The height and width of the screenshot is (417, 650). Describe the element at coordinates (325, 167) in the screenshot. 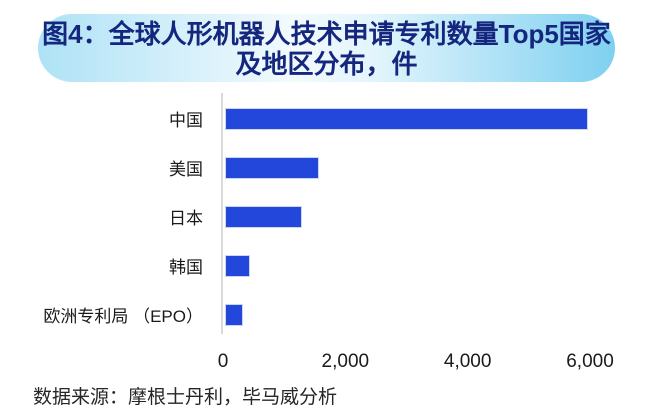

I see `bar-row: 美国` at that location.